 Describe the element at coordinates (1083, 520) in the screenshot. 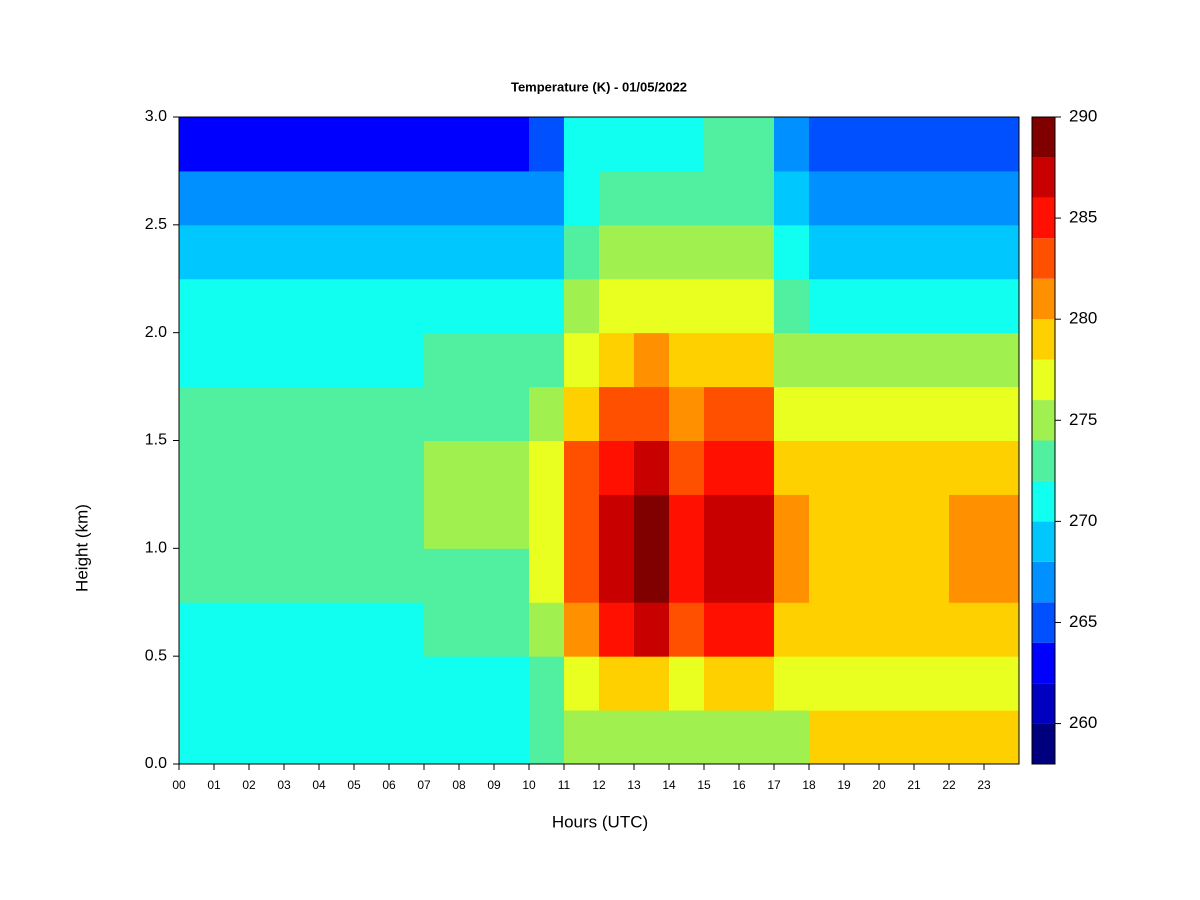

I see `colorbar-tick-label: 270` at that location.